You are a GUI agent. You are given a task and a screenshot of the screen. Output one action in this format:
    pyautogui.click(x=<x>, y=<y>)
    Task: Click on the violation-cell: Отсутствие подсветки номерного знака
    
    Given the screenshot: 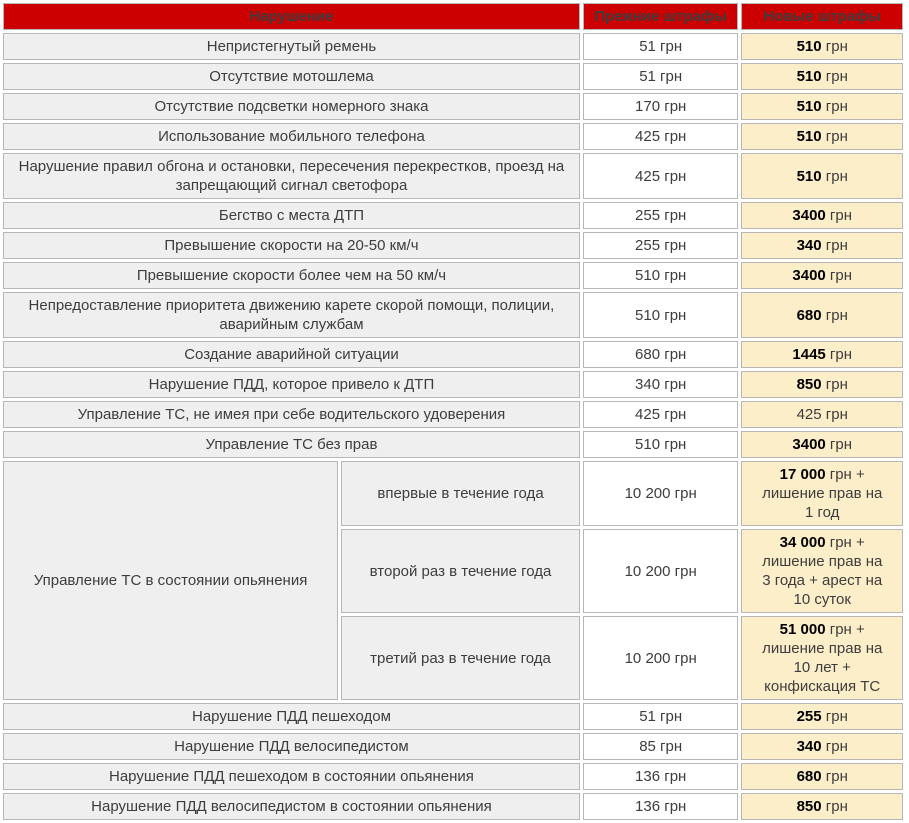 What is the action you would take?
    pyautogui.click(x=291, y=106)
    